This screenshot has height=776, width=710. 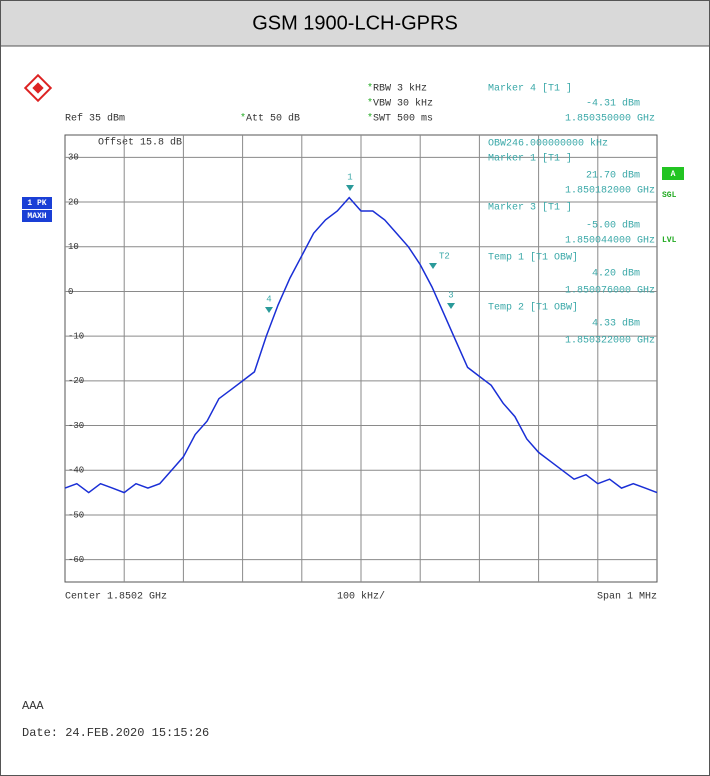 I want to click on a-label: A, so click(x=673, y=174).